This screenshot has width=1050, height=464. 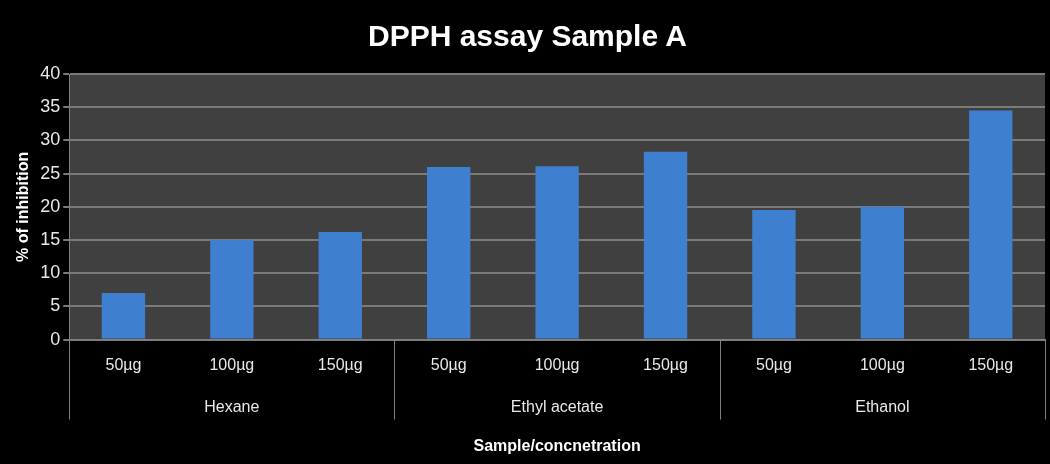 I want to click on y-tick-label: 20, so click(x=50, y=205).